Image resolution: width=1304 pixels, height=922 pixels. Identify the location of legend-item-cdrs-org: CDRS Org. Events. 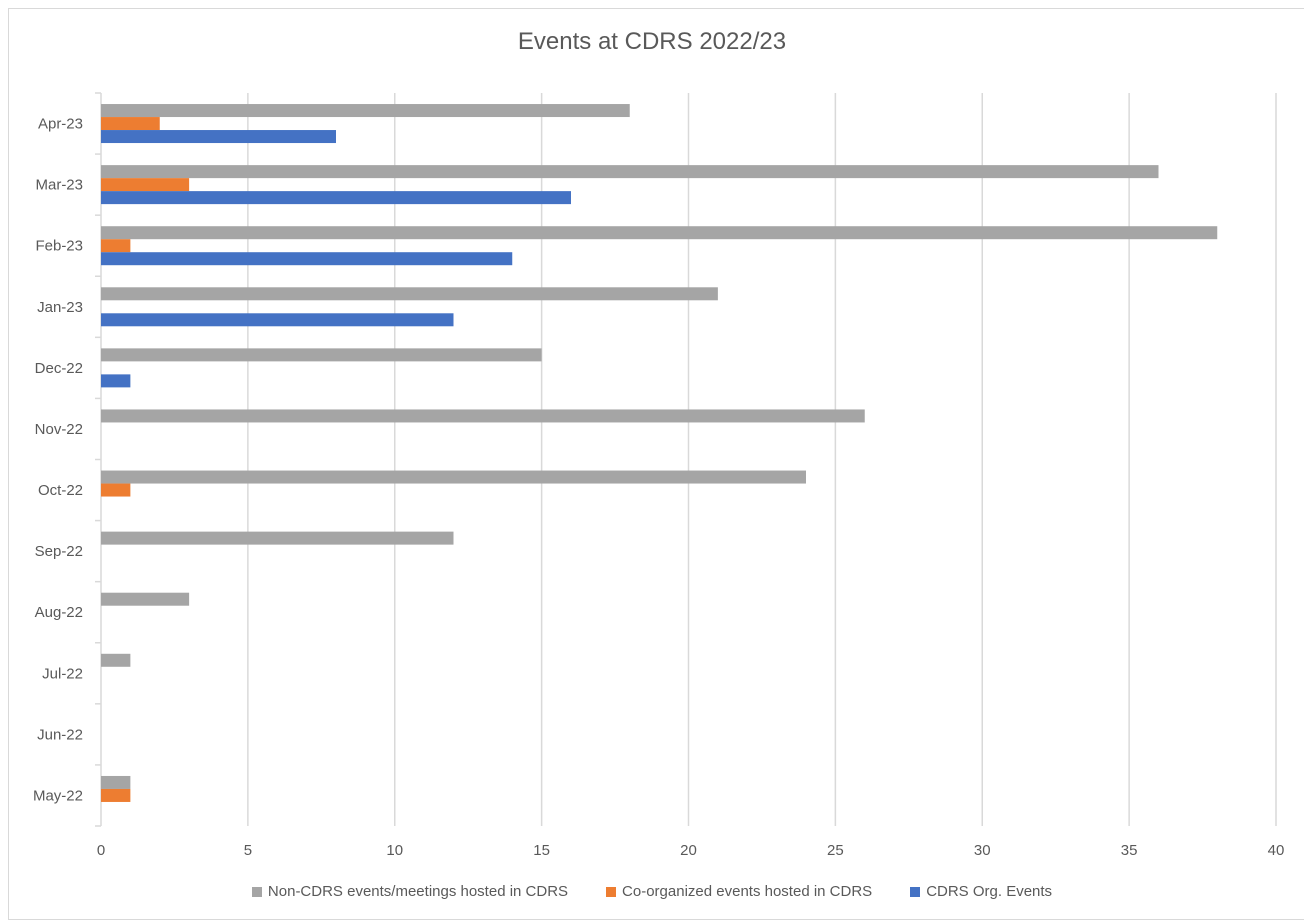
(981, 891).